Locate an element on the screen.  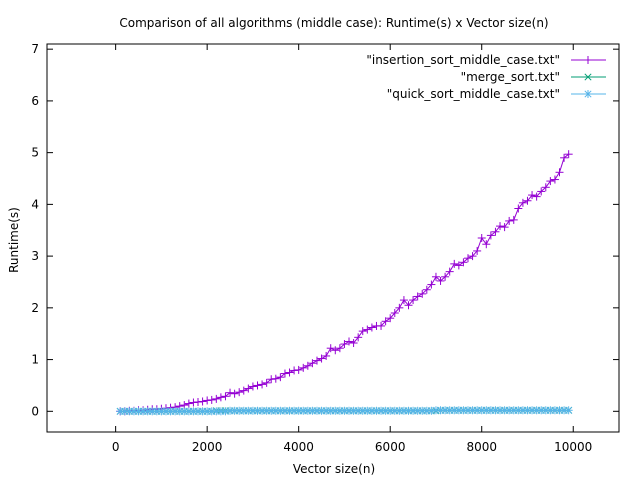
x-tick-label: 6000 is located at coordinates (390, 447).